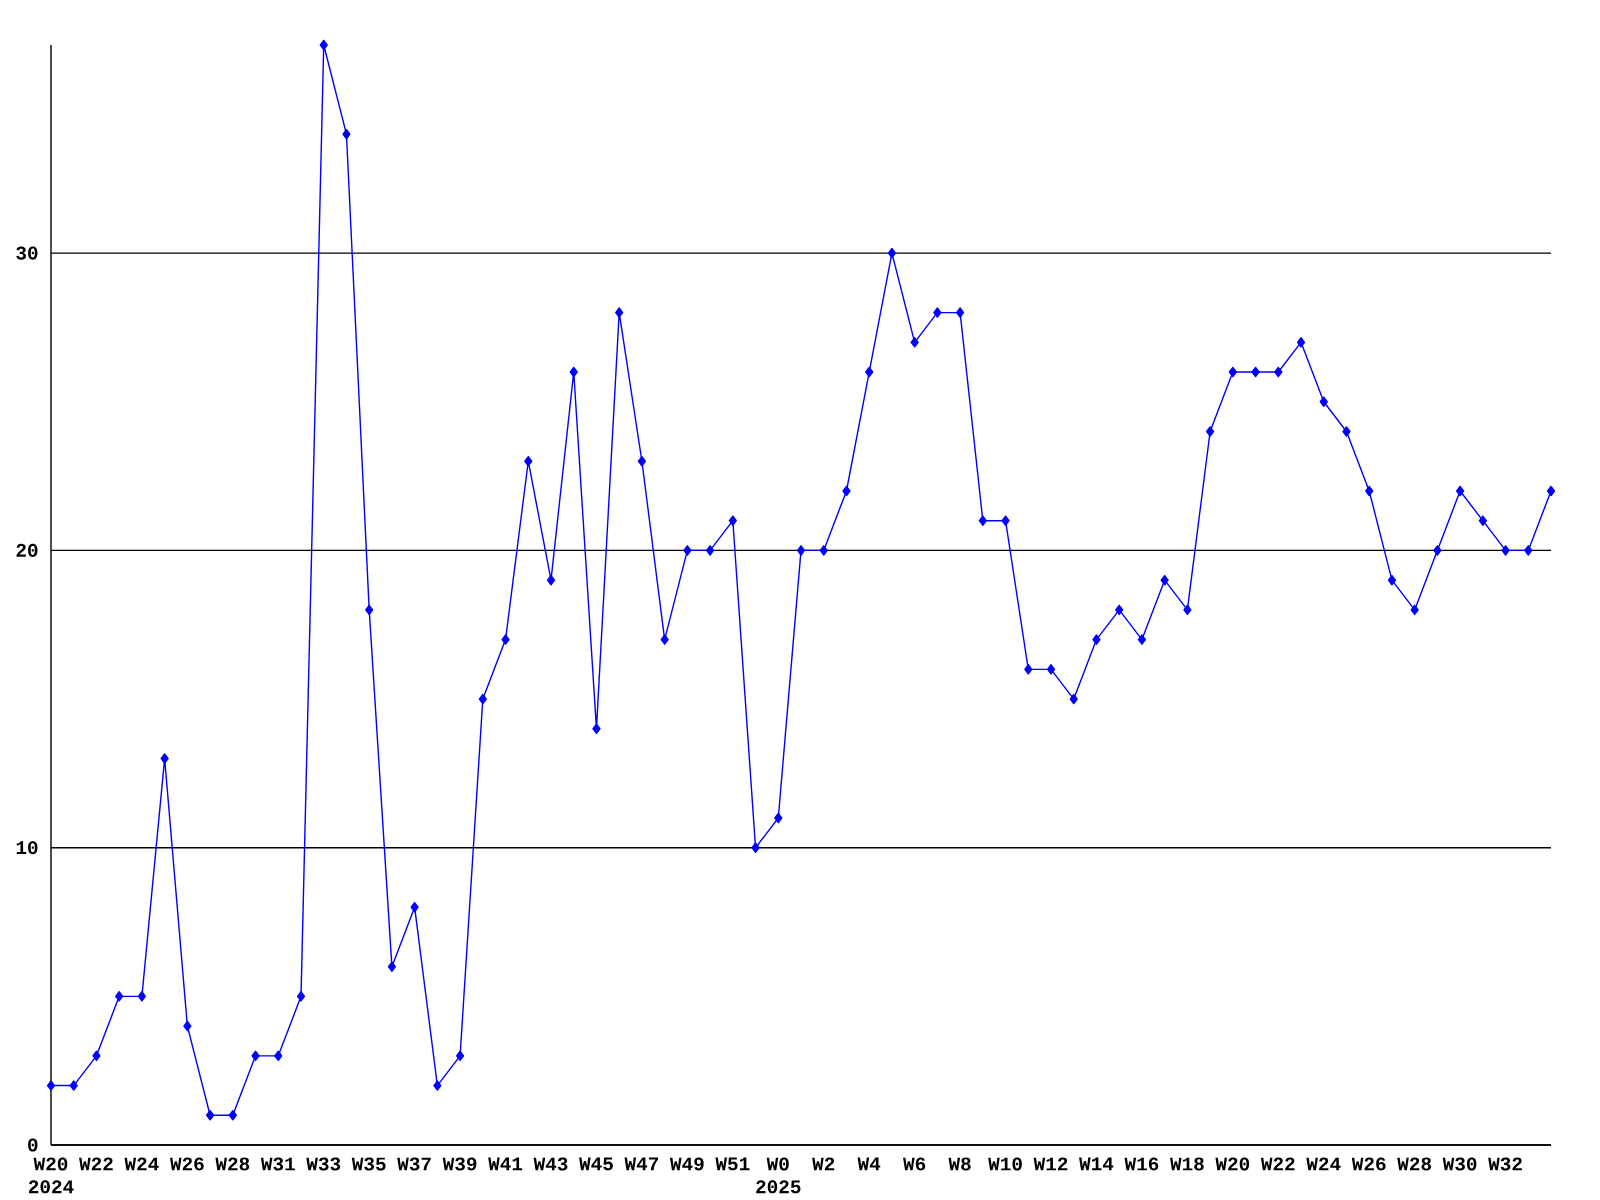 The image size is (1600, 1200). Describe the element at coordinates (459, 1164) in the screenshot. I see `x-tick-label: W39` at that location.